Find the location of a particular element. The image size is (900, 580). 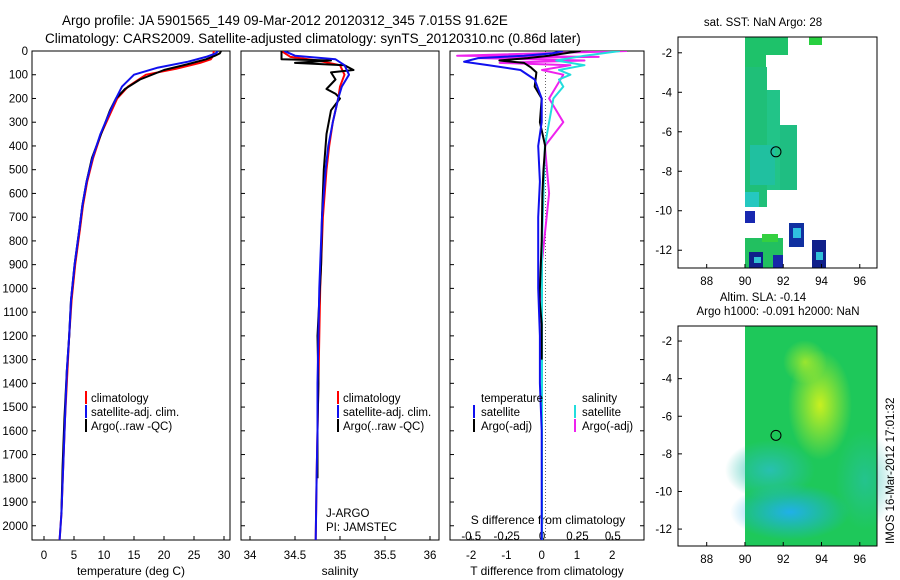

x-tick-label: 5 is located at coordinates (74, 556).